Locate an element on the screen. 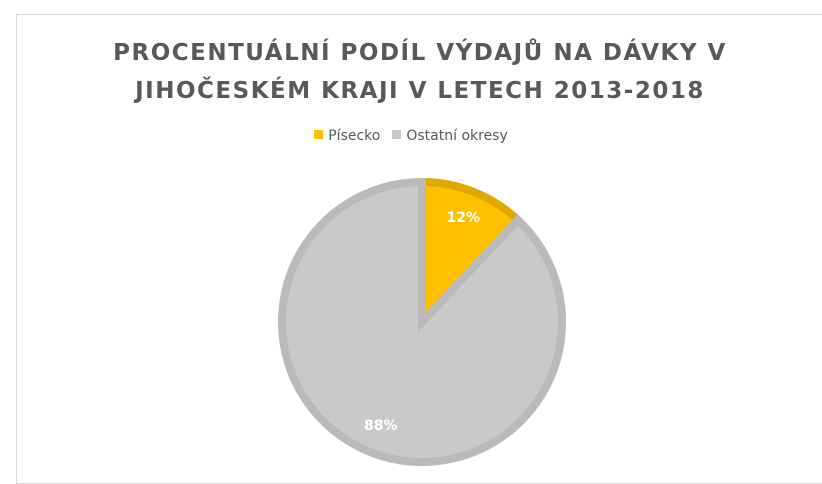 This screenshot has width=822, height=484. legend-label: Písecko is located at coordinates (354, 136).